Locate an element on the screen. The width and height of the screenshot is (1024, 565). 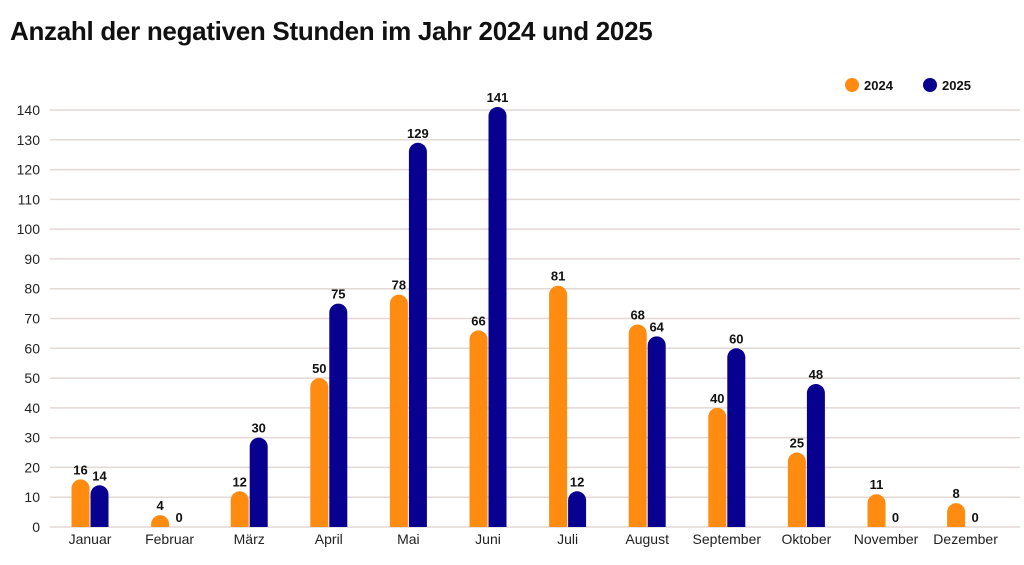
data-label-2024: 50 is located at coordinates (319, 368).